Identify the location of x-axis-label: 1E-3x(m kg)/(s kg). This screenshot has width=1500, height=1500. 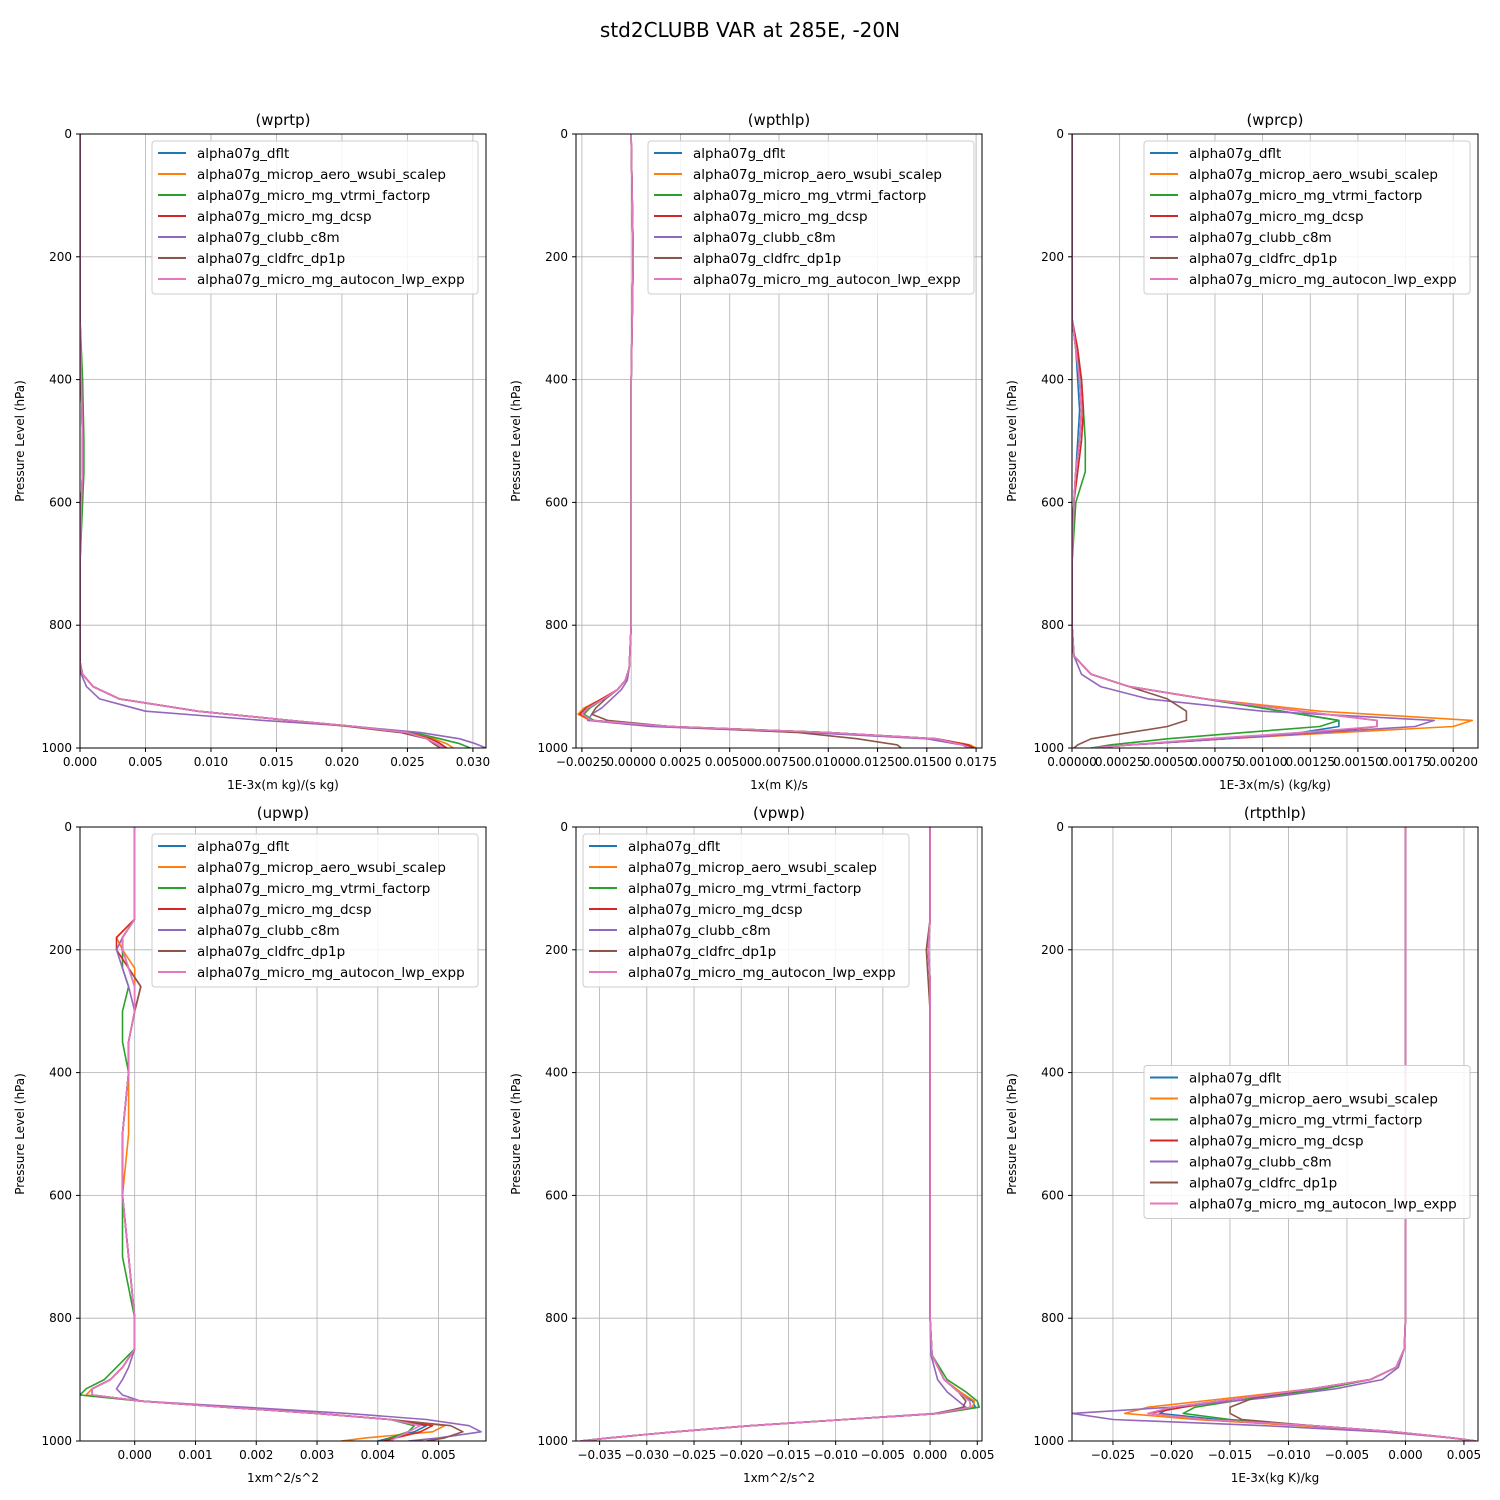
(283, 785).